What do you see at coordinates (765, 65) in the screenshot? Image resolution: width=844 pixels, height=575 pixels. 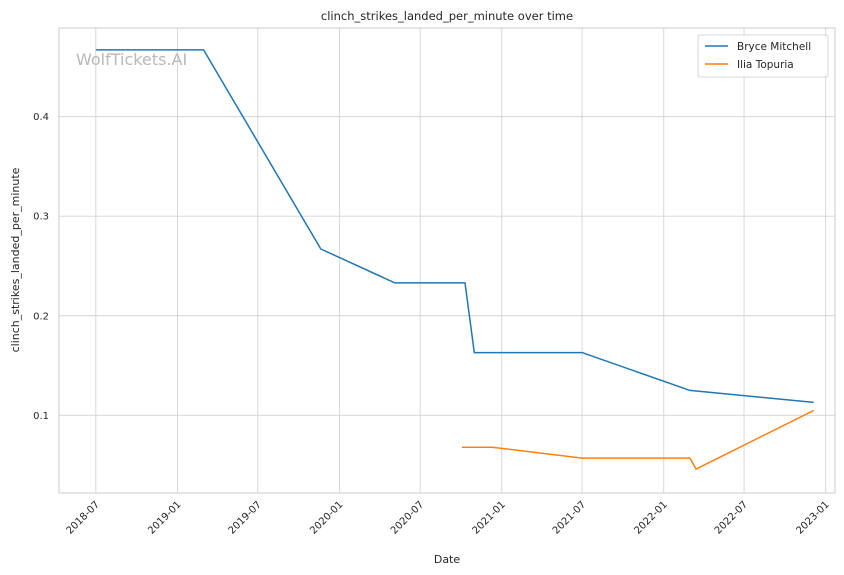 I see `legend-label-ilia-topuria: Ilia Topuria` at bounding box center [765, 65].